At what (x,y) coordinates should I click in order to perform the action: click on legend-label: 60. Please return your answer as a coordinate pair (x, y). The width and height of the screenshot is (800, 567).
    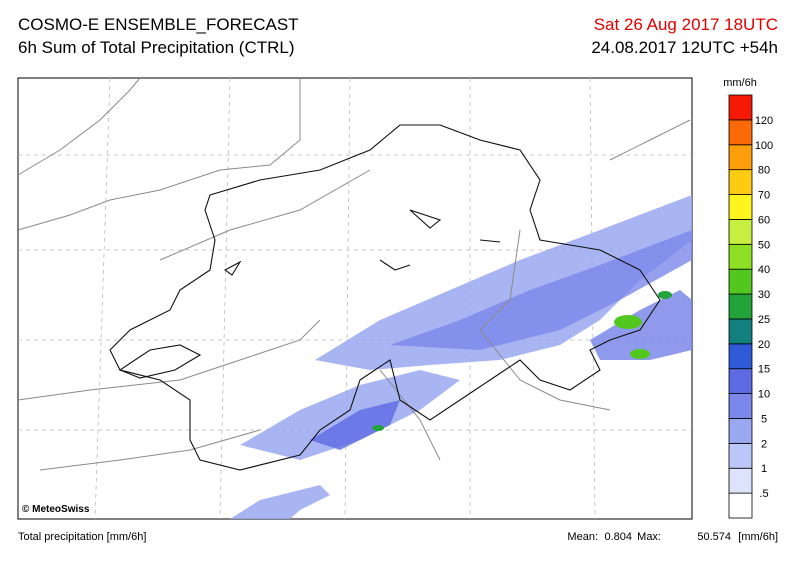
    Looking at the image, I should click on (764, 220).